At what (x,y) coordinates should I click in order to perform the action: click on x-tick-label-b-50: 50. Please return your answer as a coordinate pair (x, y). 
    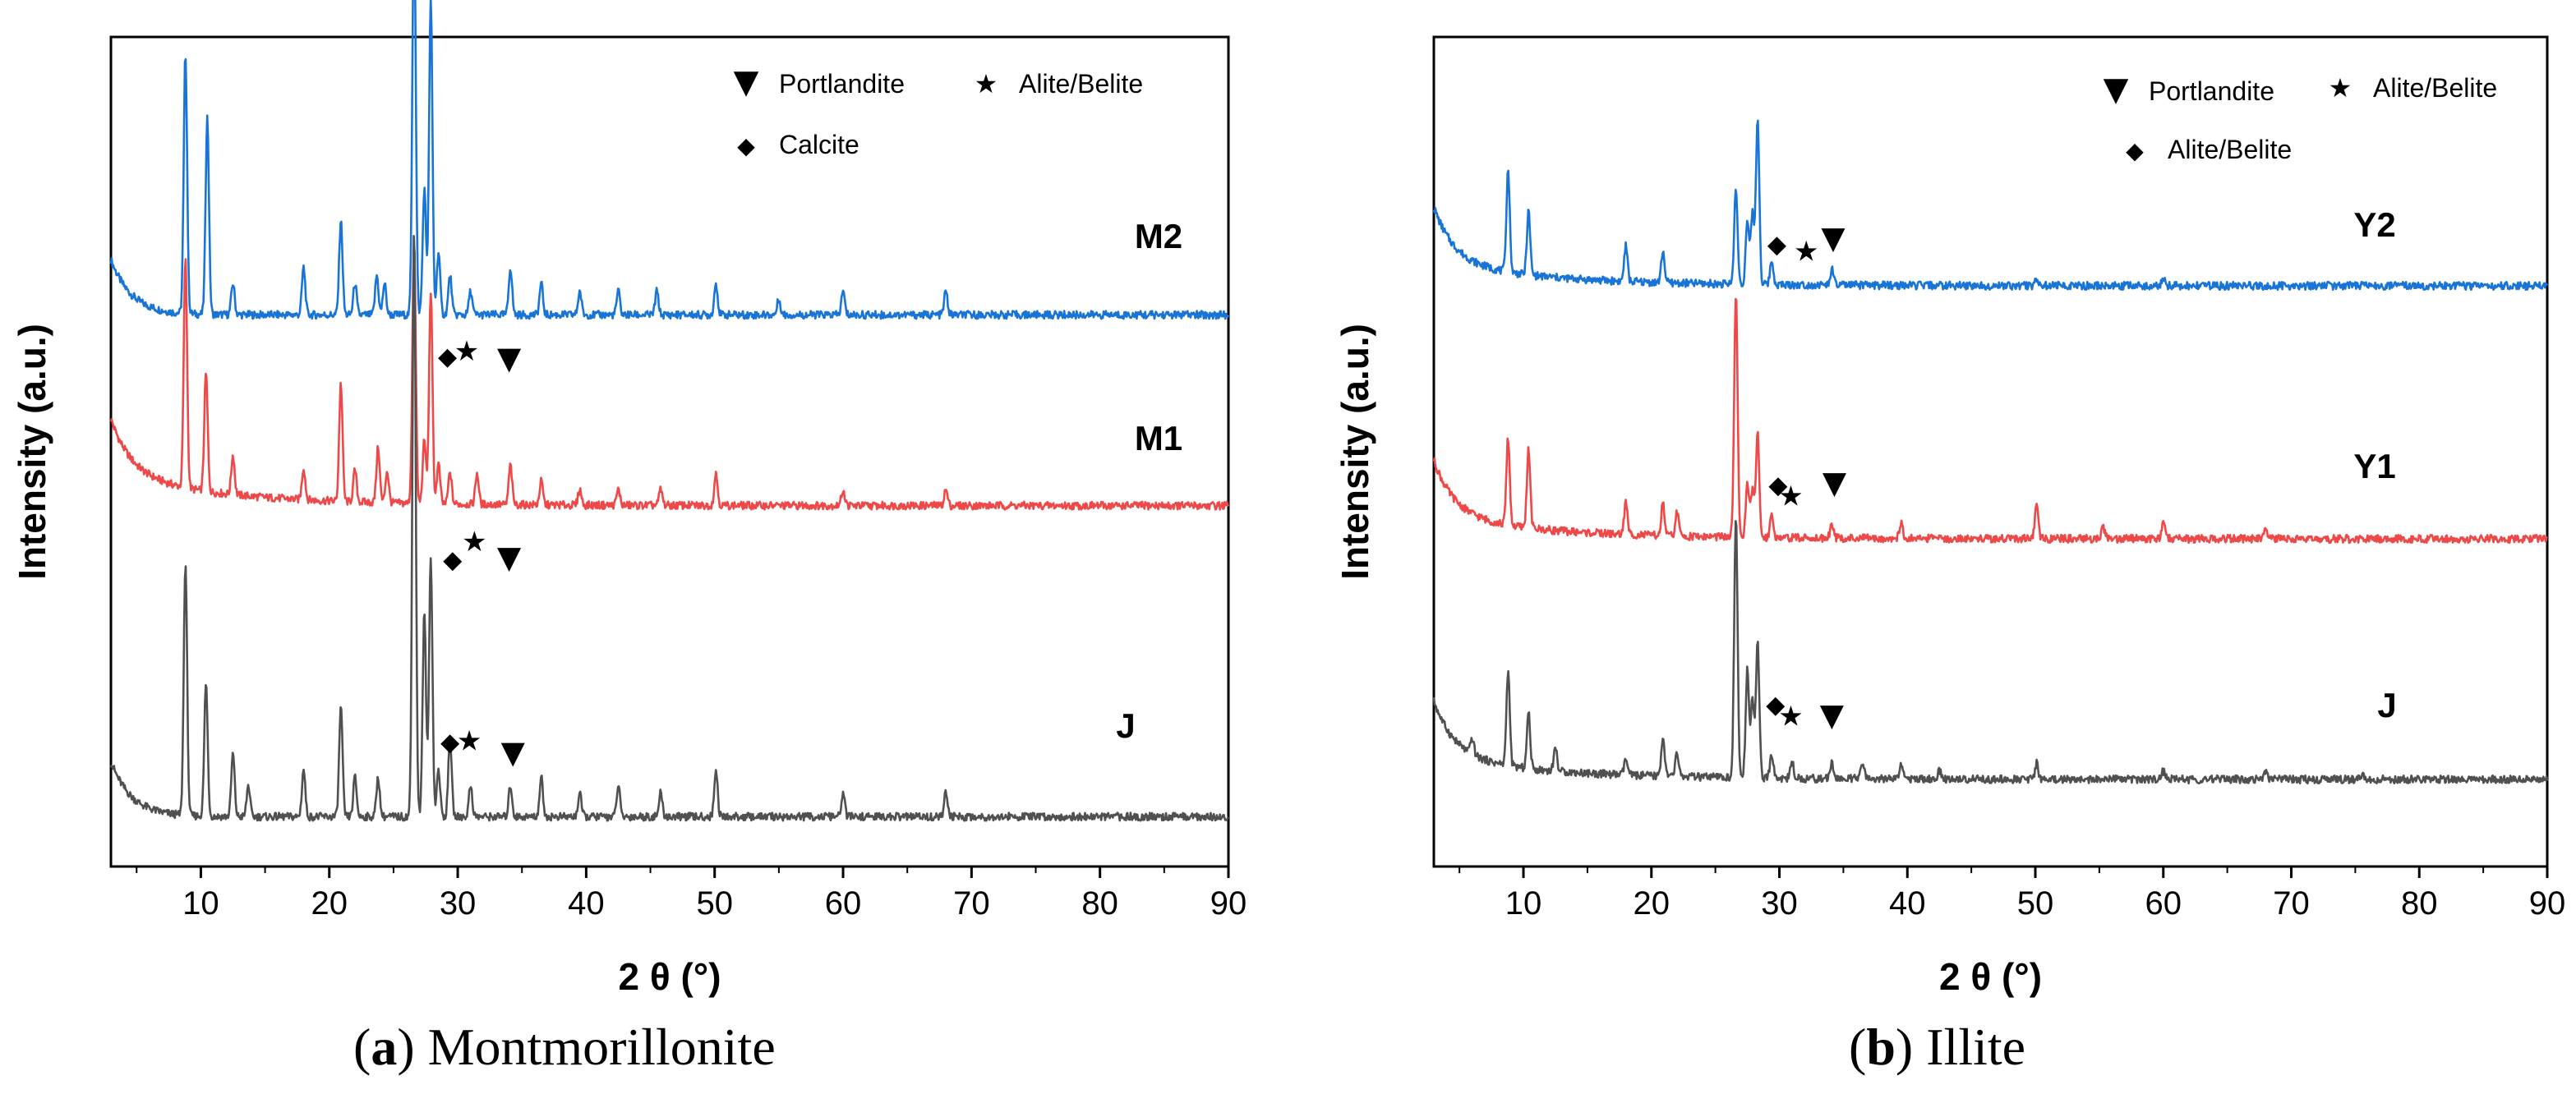
    Looking at the image, I should click on (2035, 903).